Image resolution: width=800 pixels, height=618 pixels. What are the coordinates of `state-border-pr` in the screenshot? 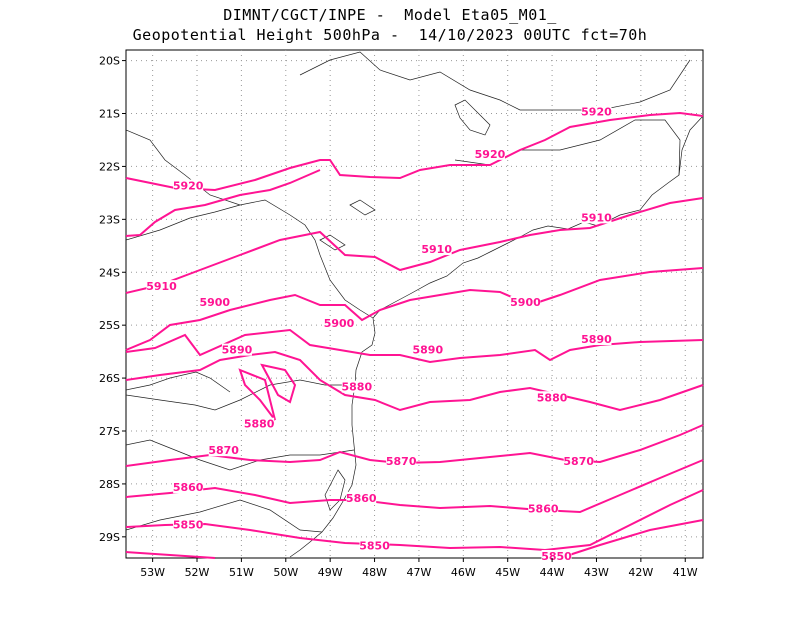 It's located at (183, 222).